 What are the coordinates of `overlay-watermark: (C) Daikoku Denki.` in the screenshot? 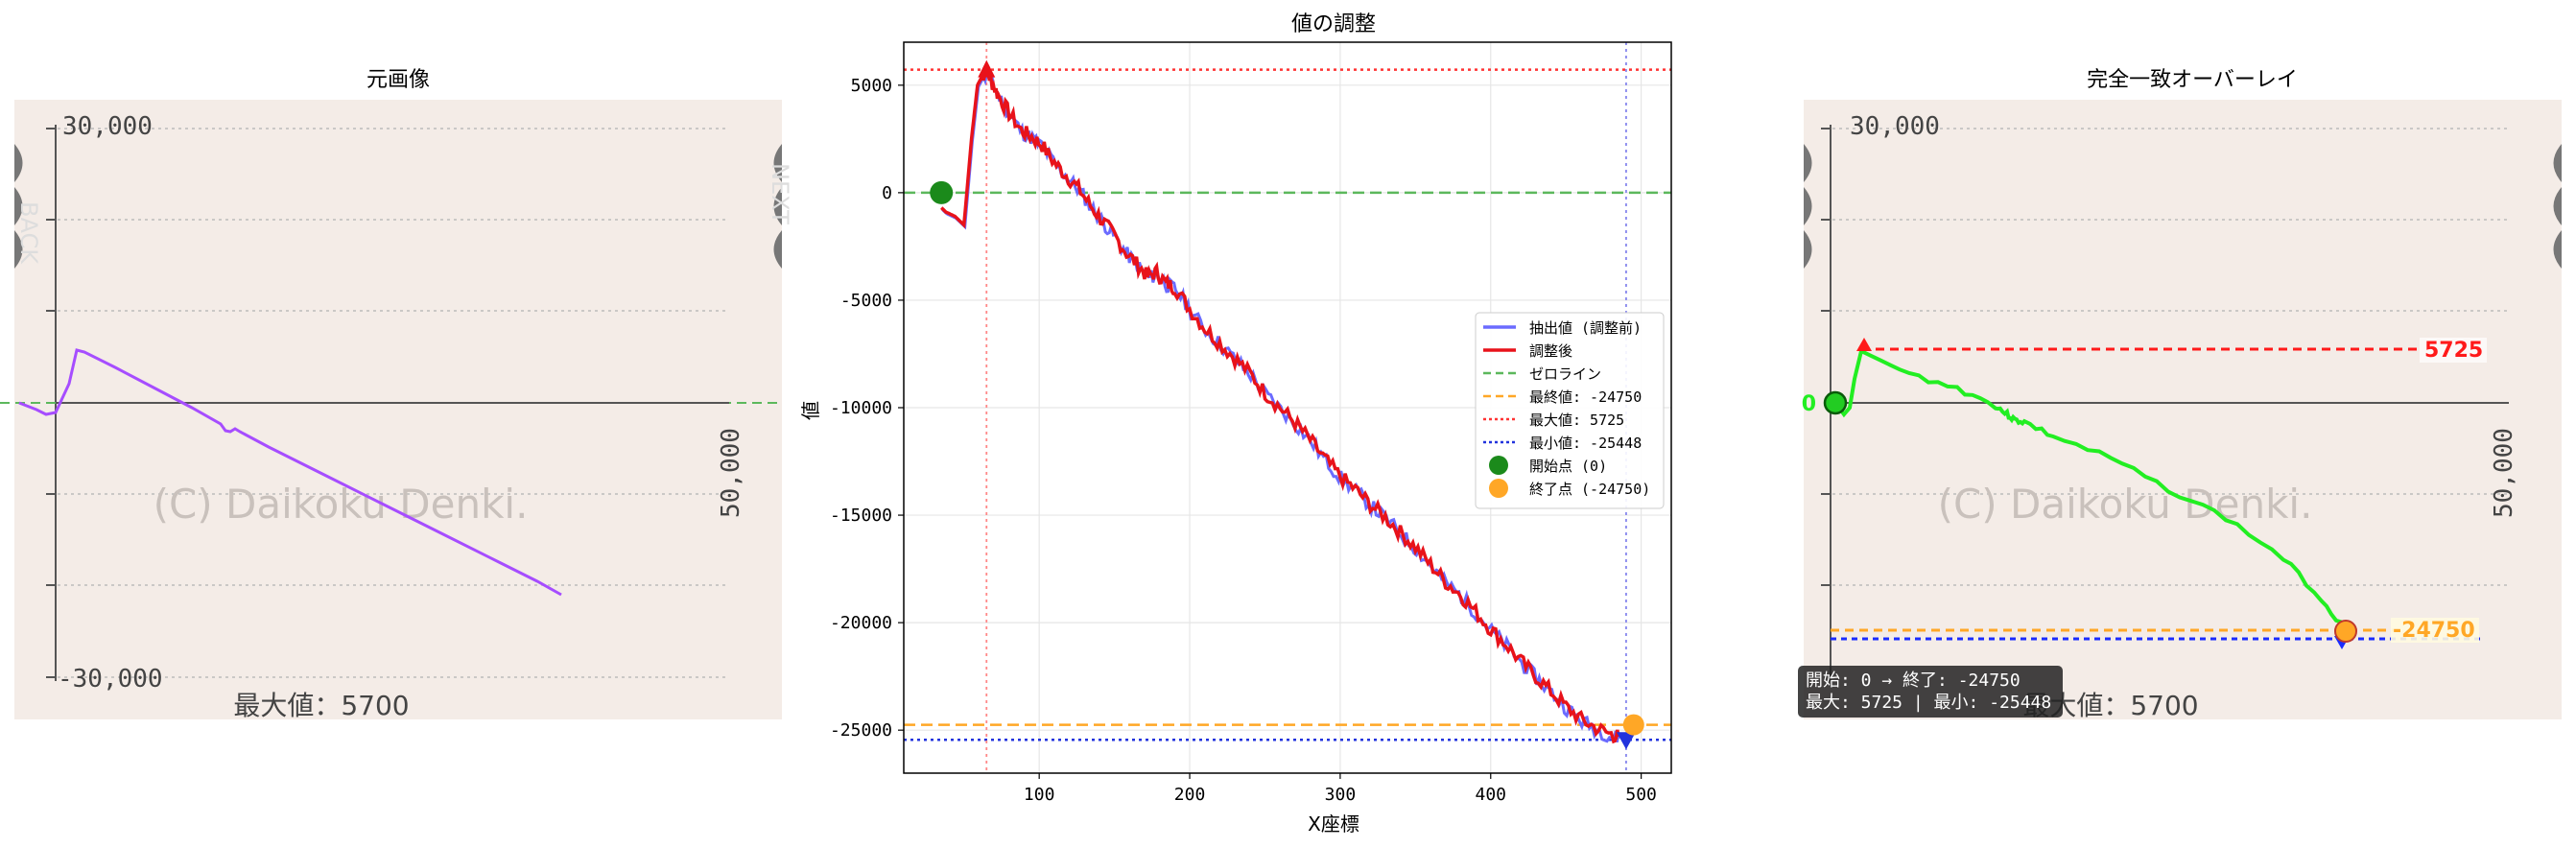 It's located at (2126, 504).